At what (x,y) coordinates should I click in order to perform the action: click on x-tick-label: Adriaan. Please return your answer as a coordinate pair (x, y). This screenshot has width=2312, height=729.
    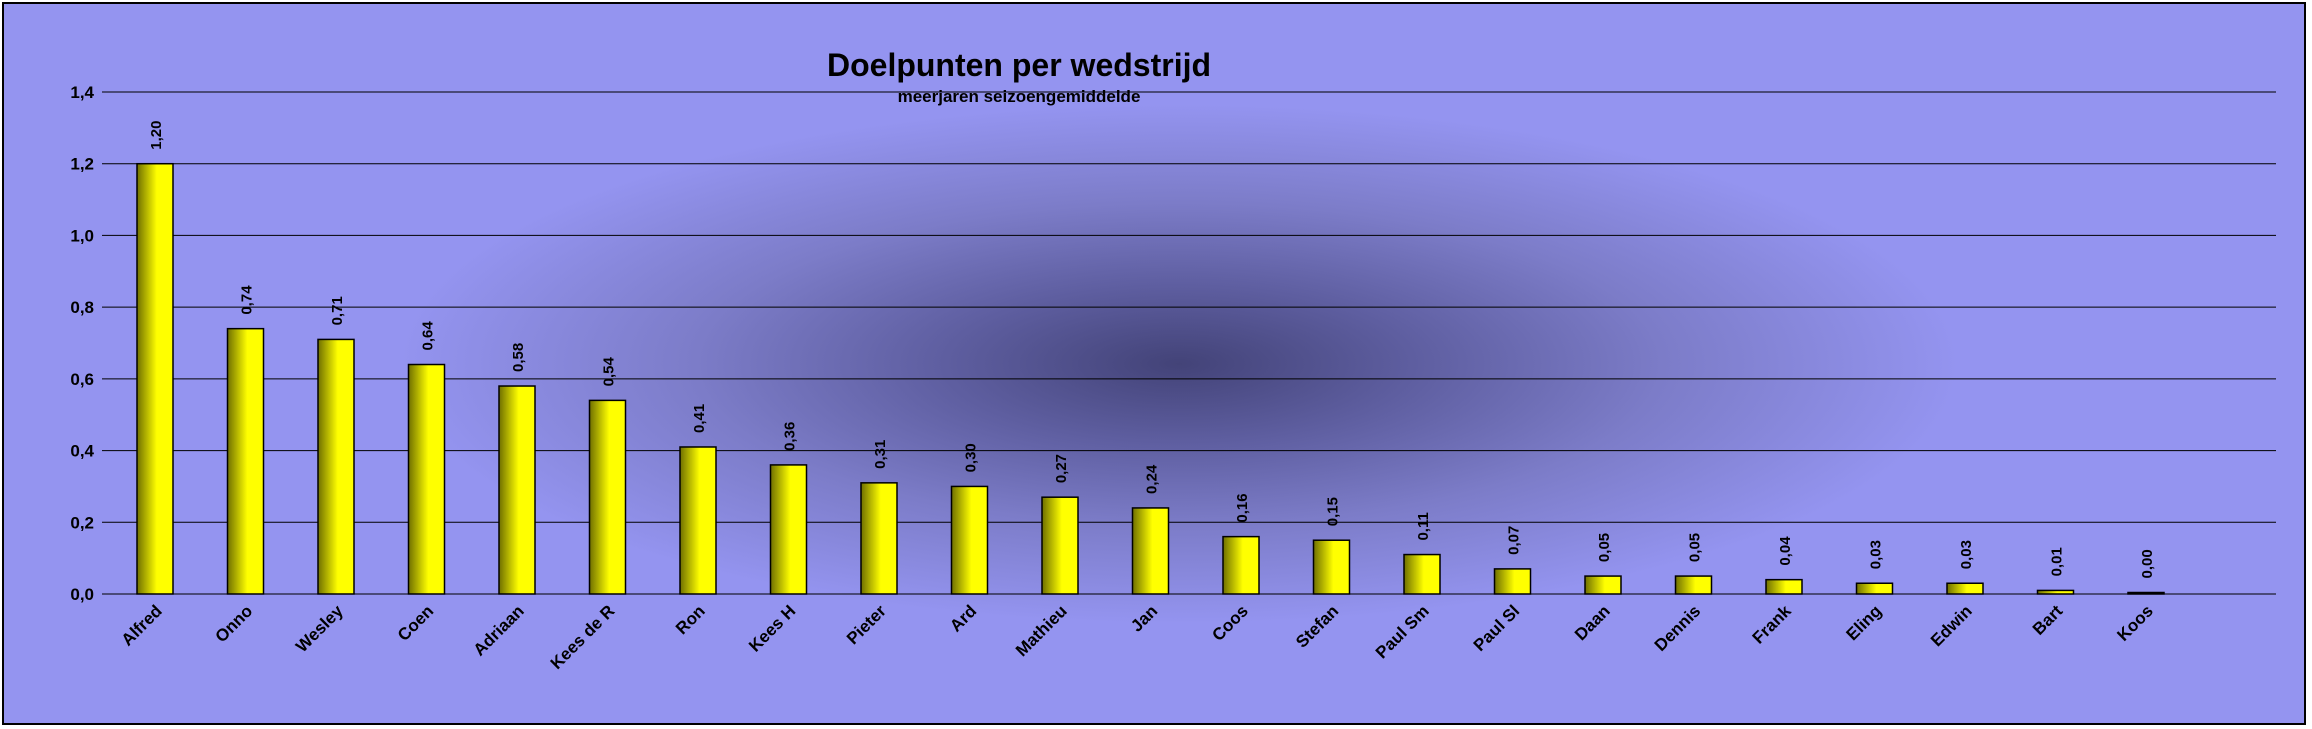
    Looking at the image, I should click on (499, 630).